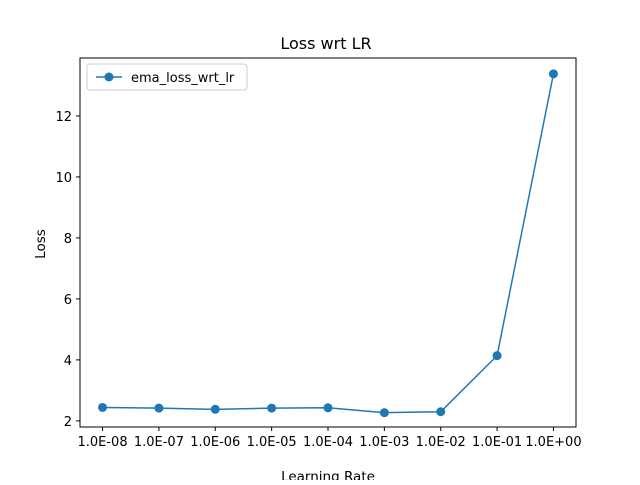 The width and height of the screenshot is (640, 485). Describe the element at coordinates (68, 300) in the screenshot. I see `y-tick-label: 6` at that location.